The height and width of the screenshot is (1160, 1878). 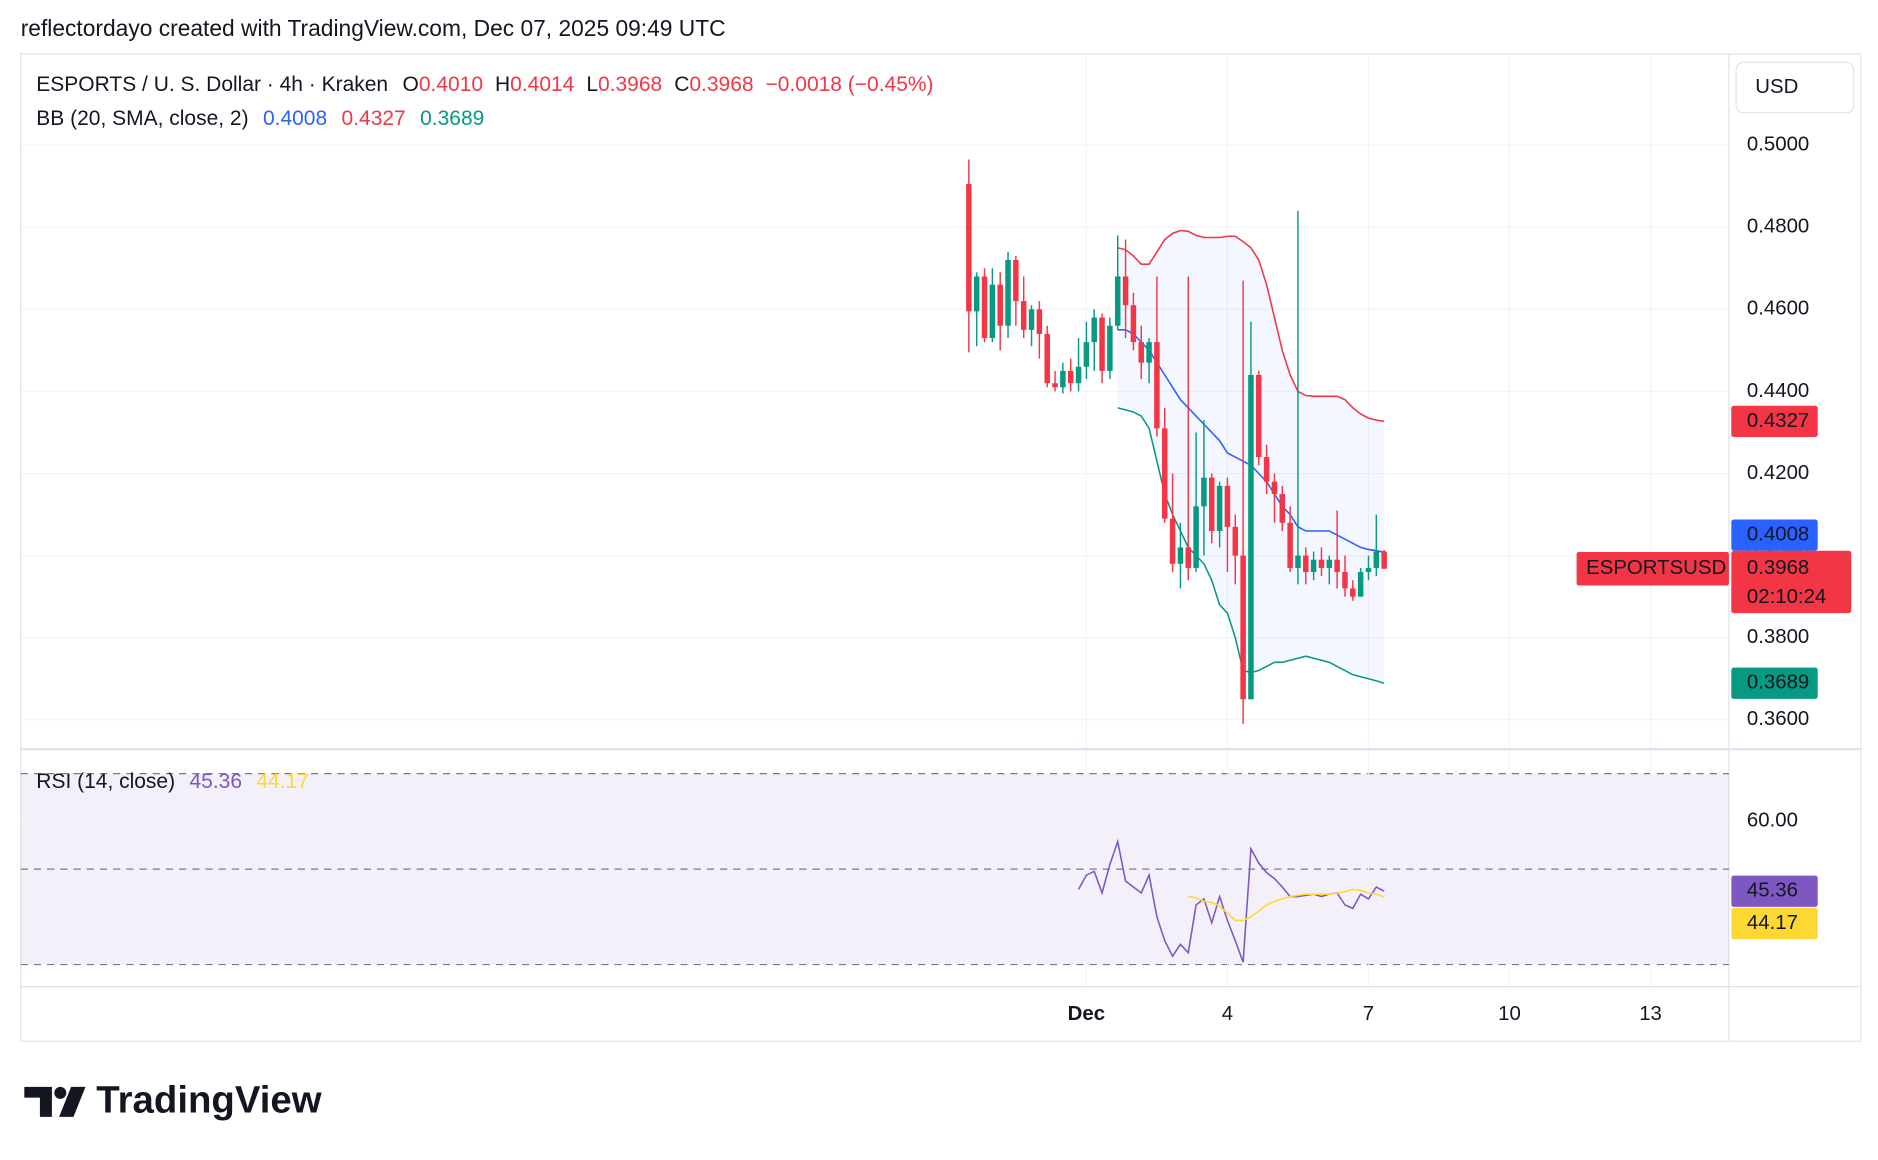 What do you see at coordinates (295, 117) in the screenshot?
I see `legend-text: 0.4008` at bounding box center [295, 117].